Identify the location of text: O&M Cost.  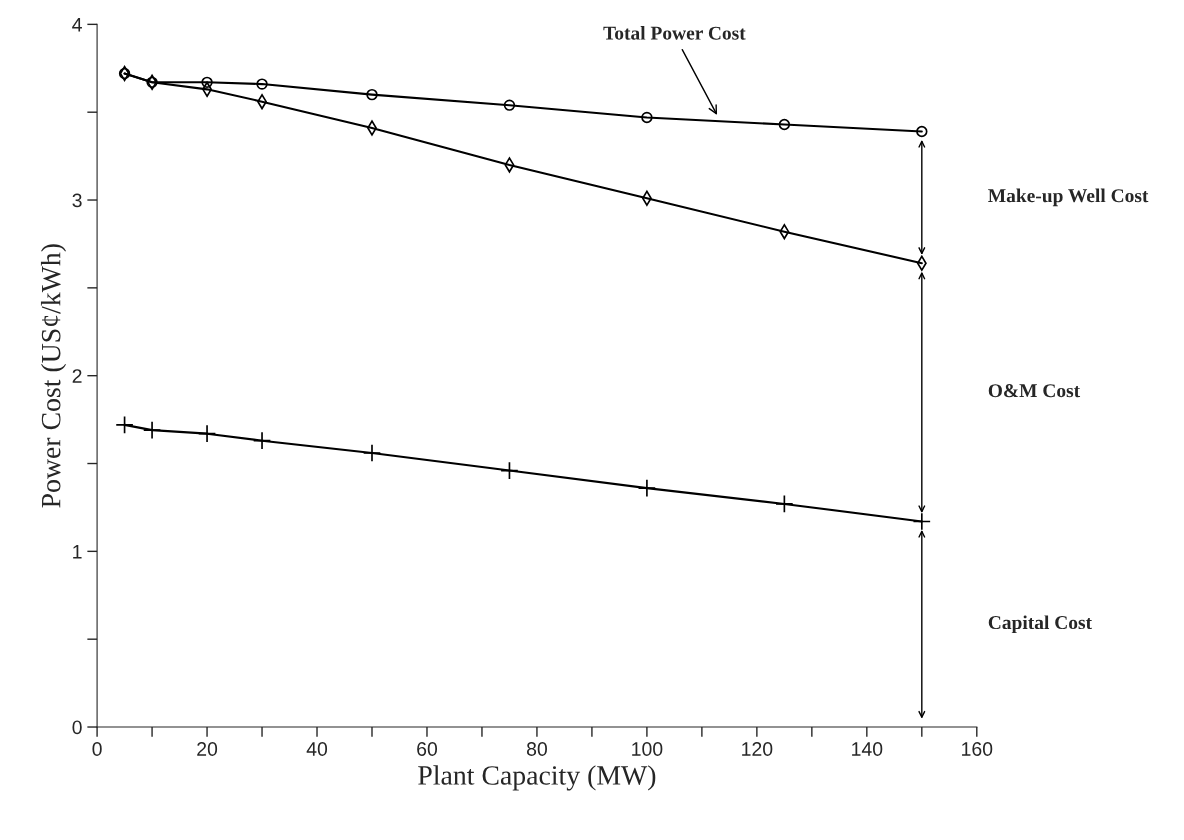
(1034, 391).